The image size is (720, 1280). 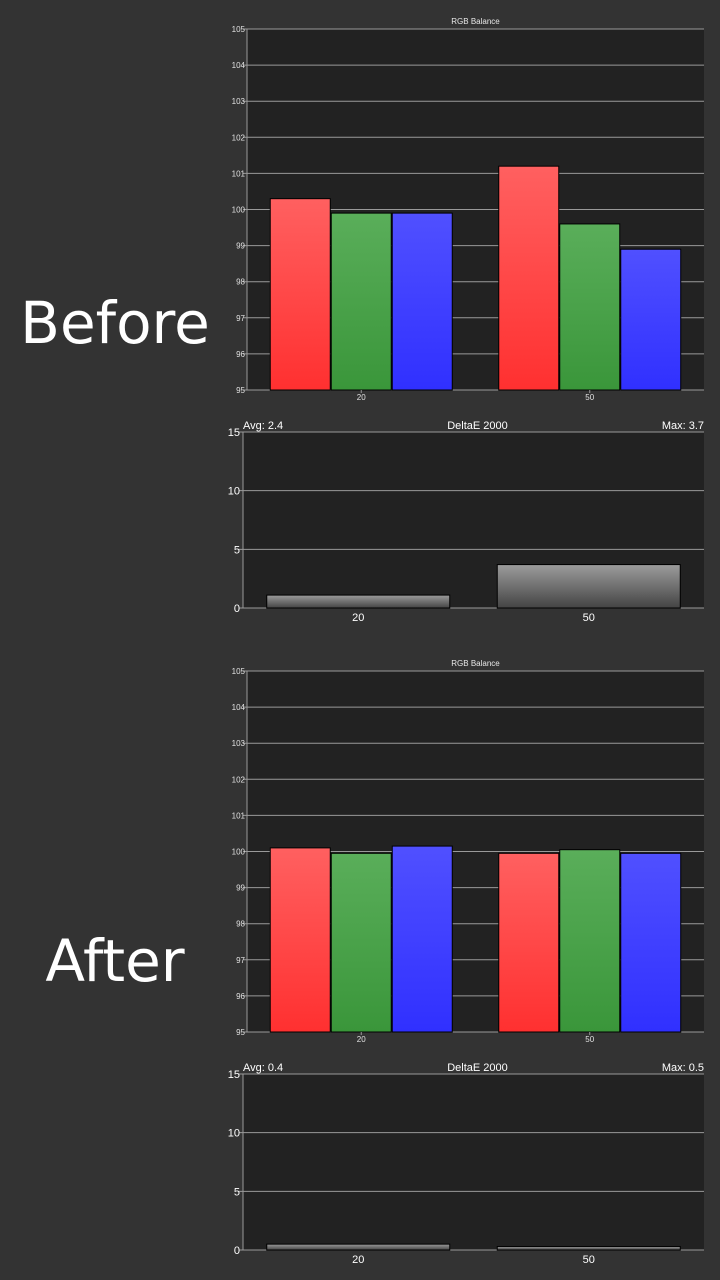 I want to click on deltae-chart-before: 0 5 10 15 DeltaE 2000 Avg: 2.4 Max: 3.7 20 50, so click(x=466, y=521).